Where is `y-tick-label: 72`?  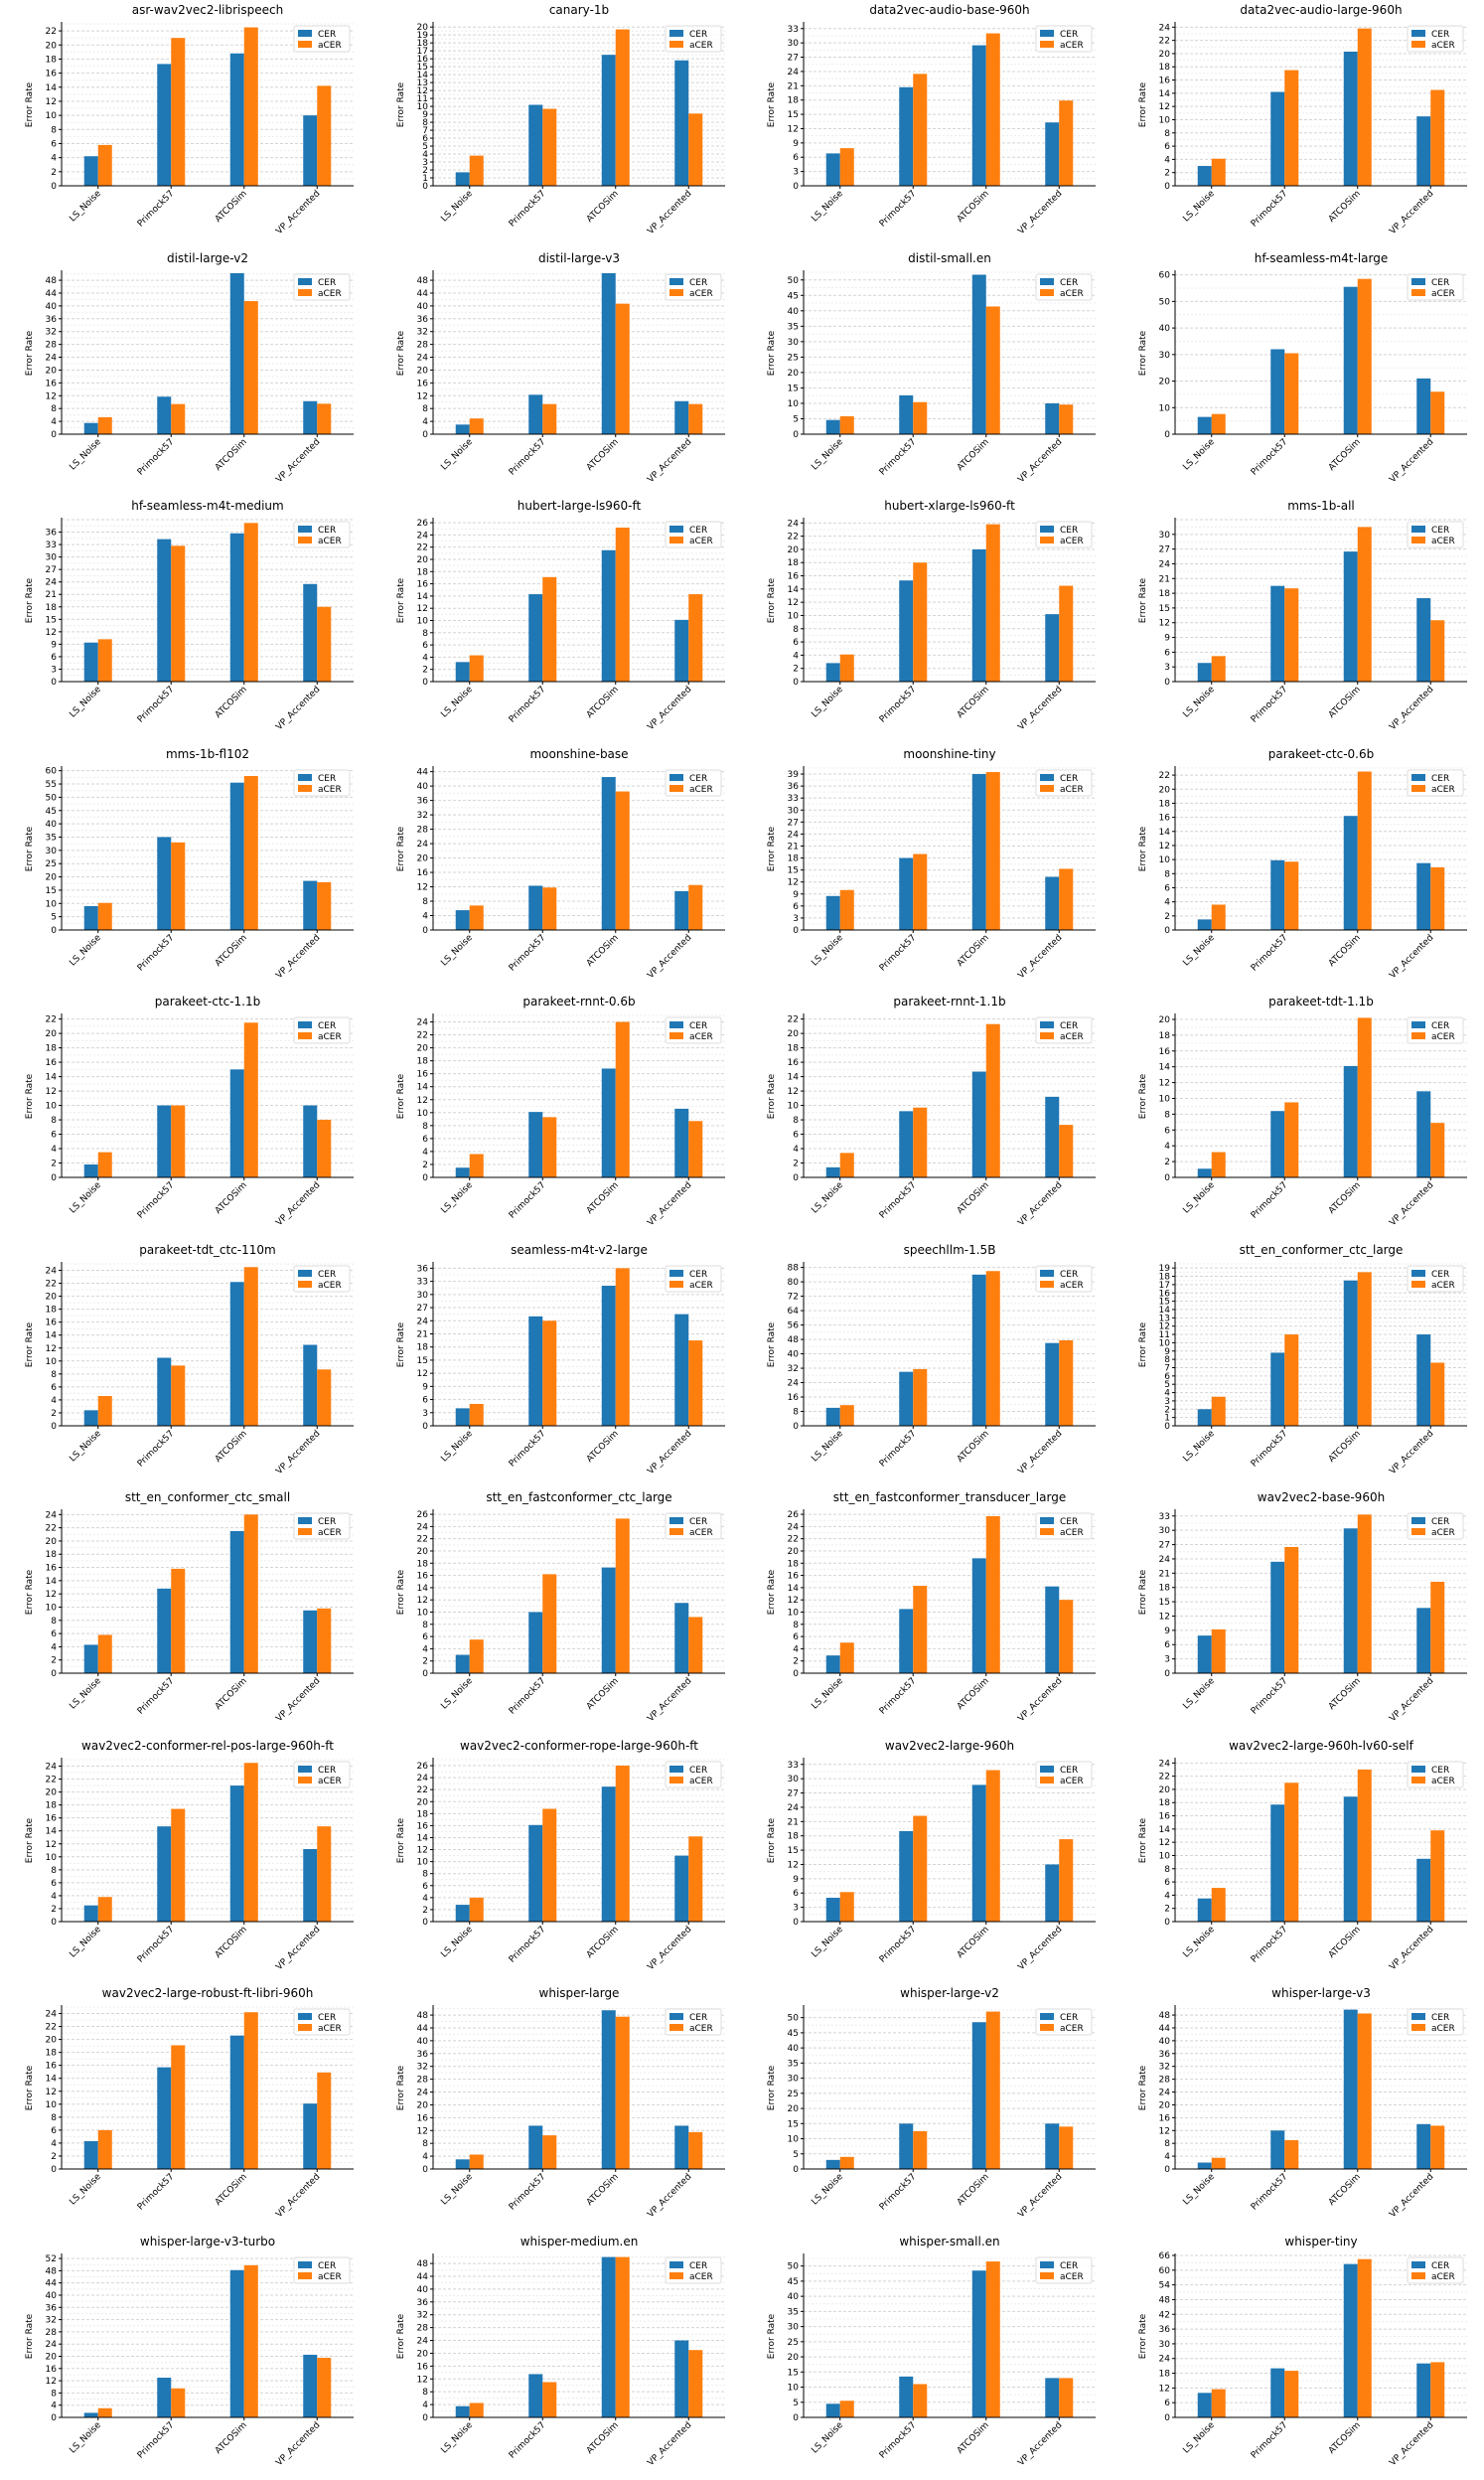 y-tick-label: 72 is located at coordinates (793, 1297).